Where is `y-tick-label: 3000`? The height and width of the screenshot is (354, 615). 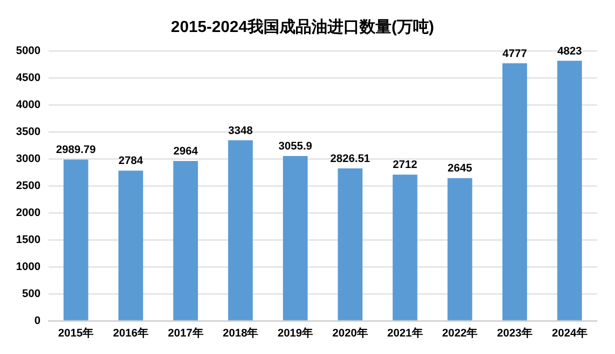 y-tick-label: 3000 is located at coordinates (28, 159).